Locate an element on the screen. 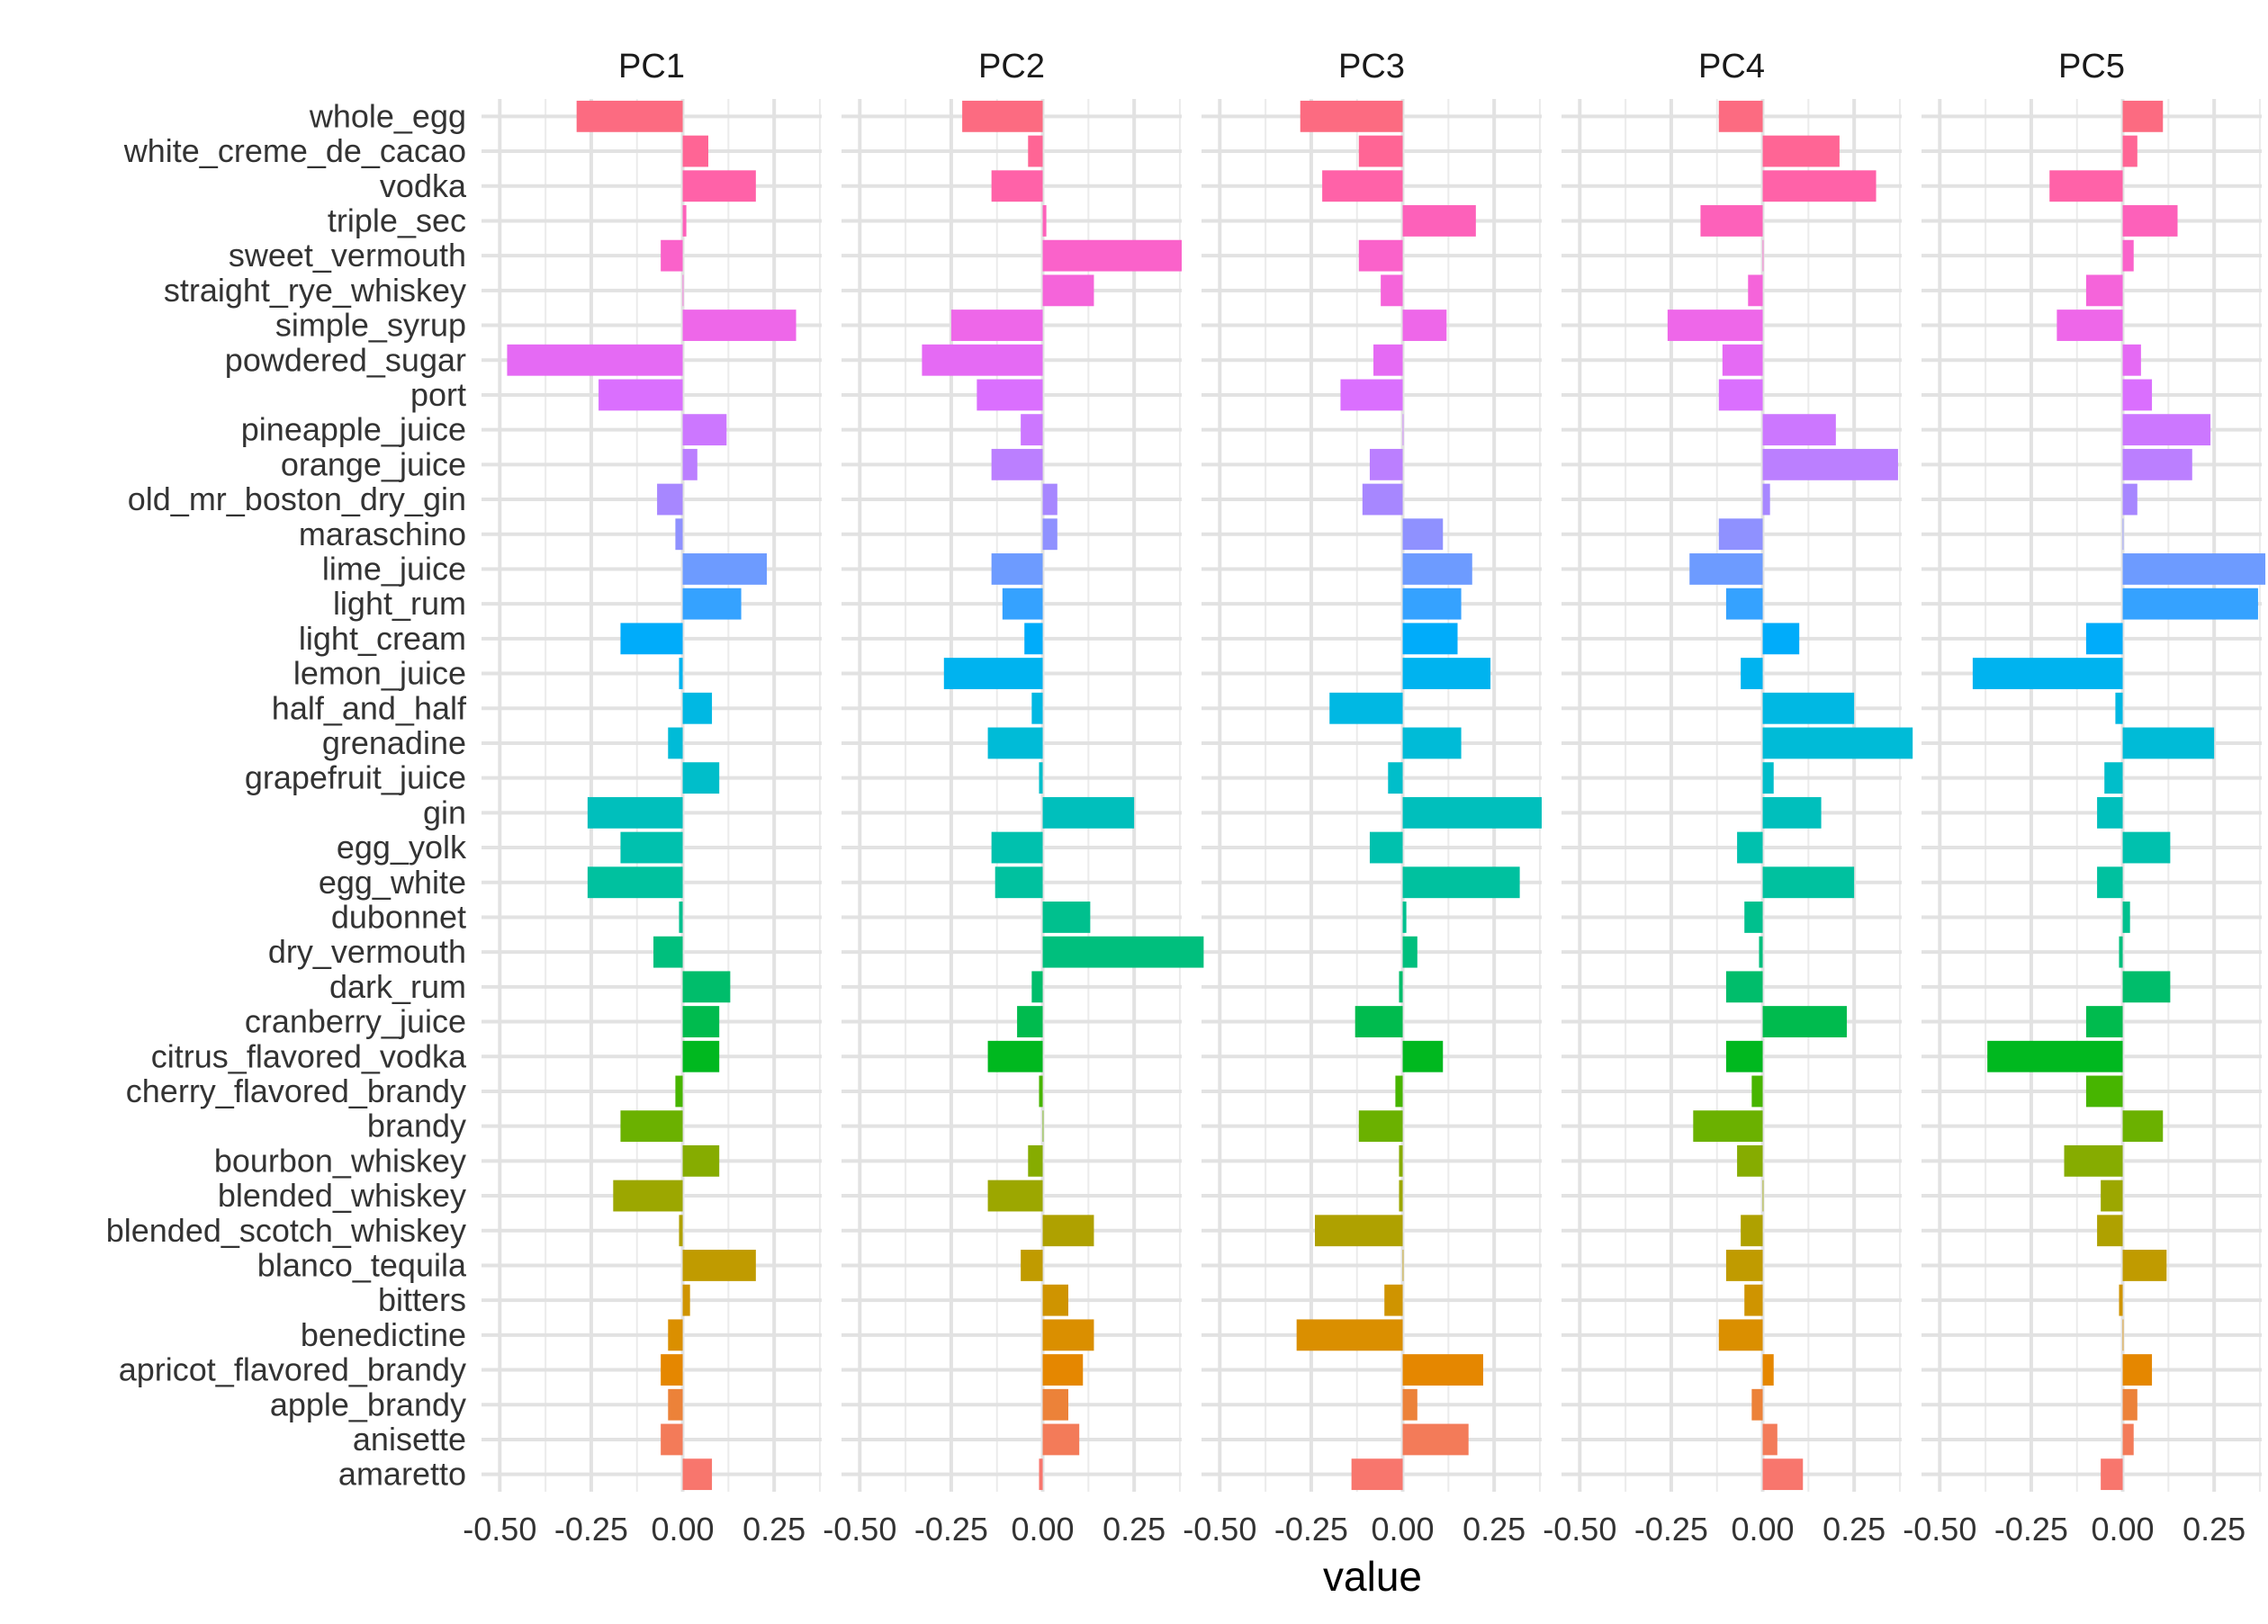 This screenshot has width=2268, height=1624. y-tick-label: apricot_flavored_brandy is located at coordinates (292, 1369).